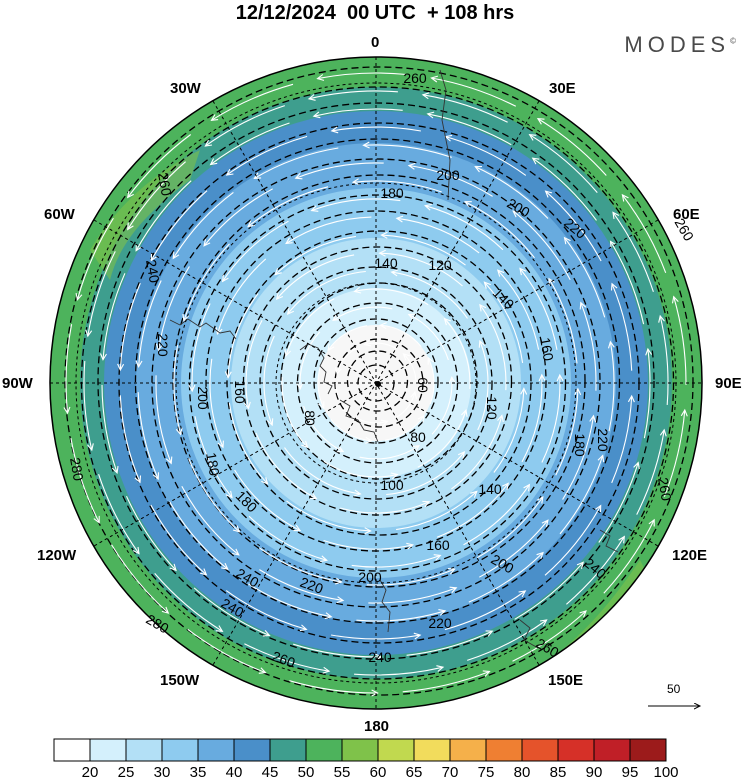 The height and width of the screenshot is (782, 750). Describe the element at coordinates (580, 445) in the screenshot. I see `contour-label: 180` at that location.